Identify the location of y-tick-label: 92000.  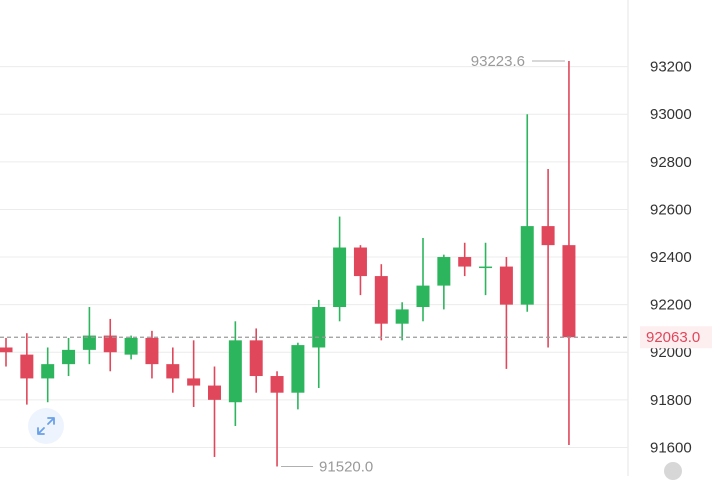
(671, 352).